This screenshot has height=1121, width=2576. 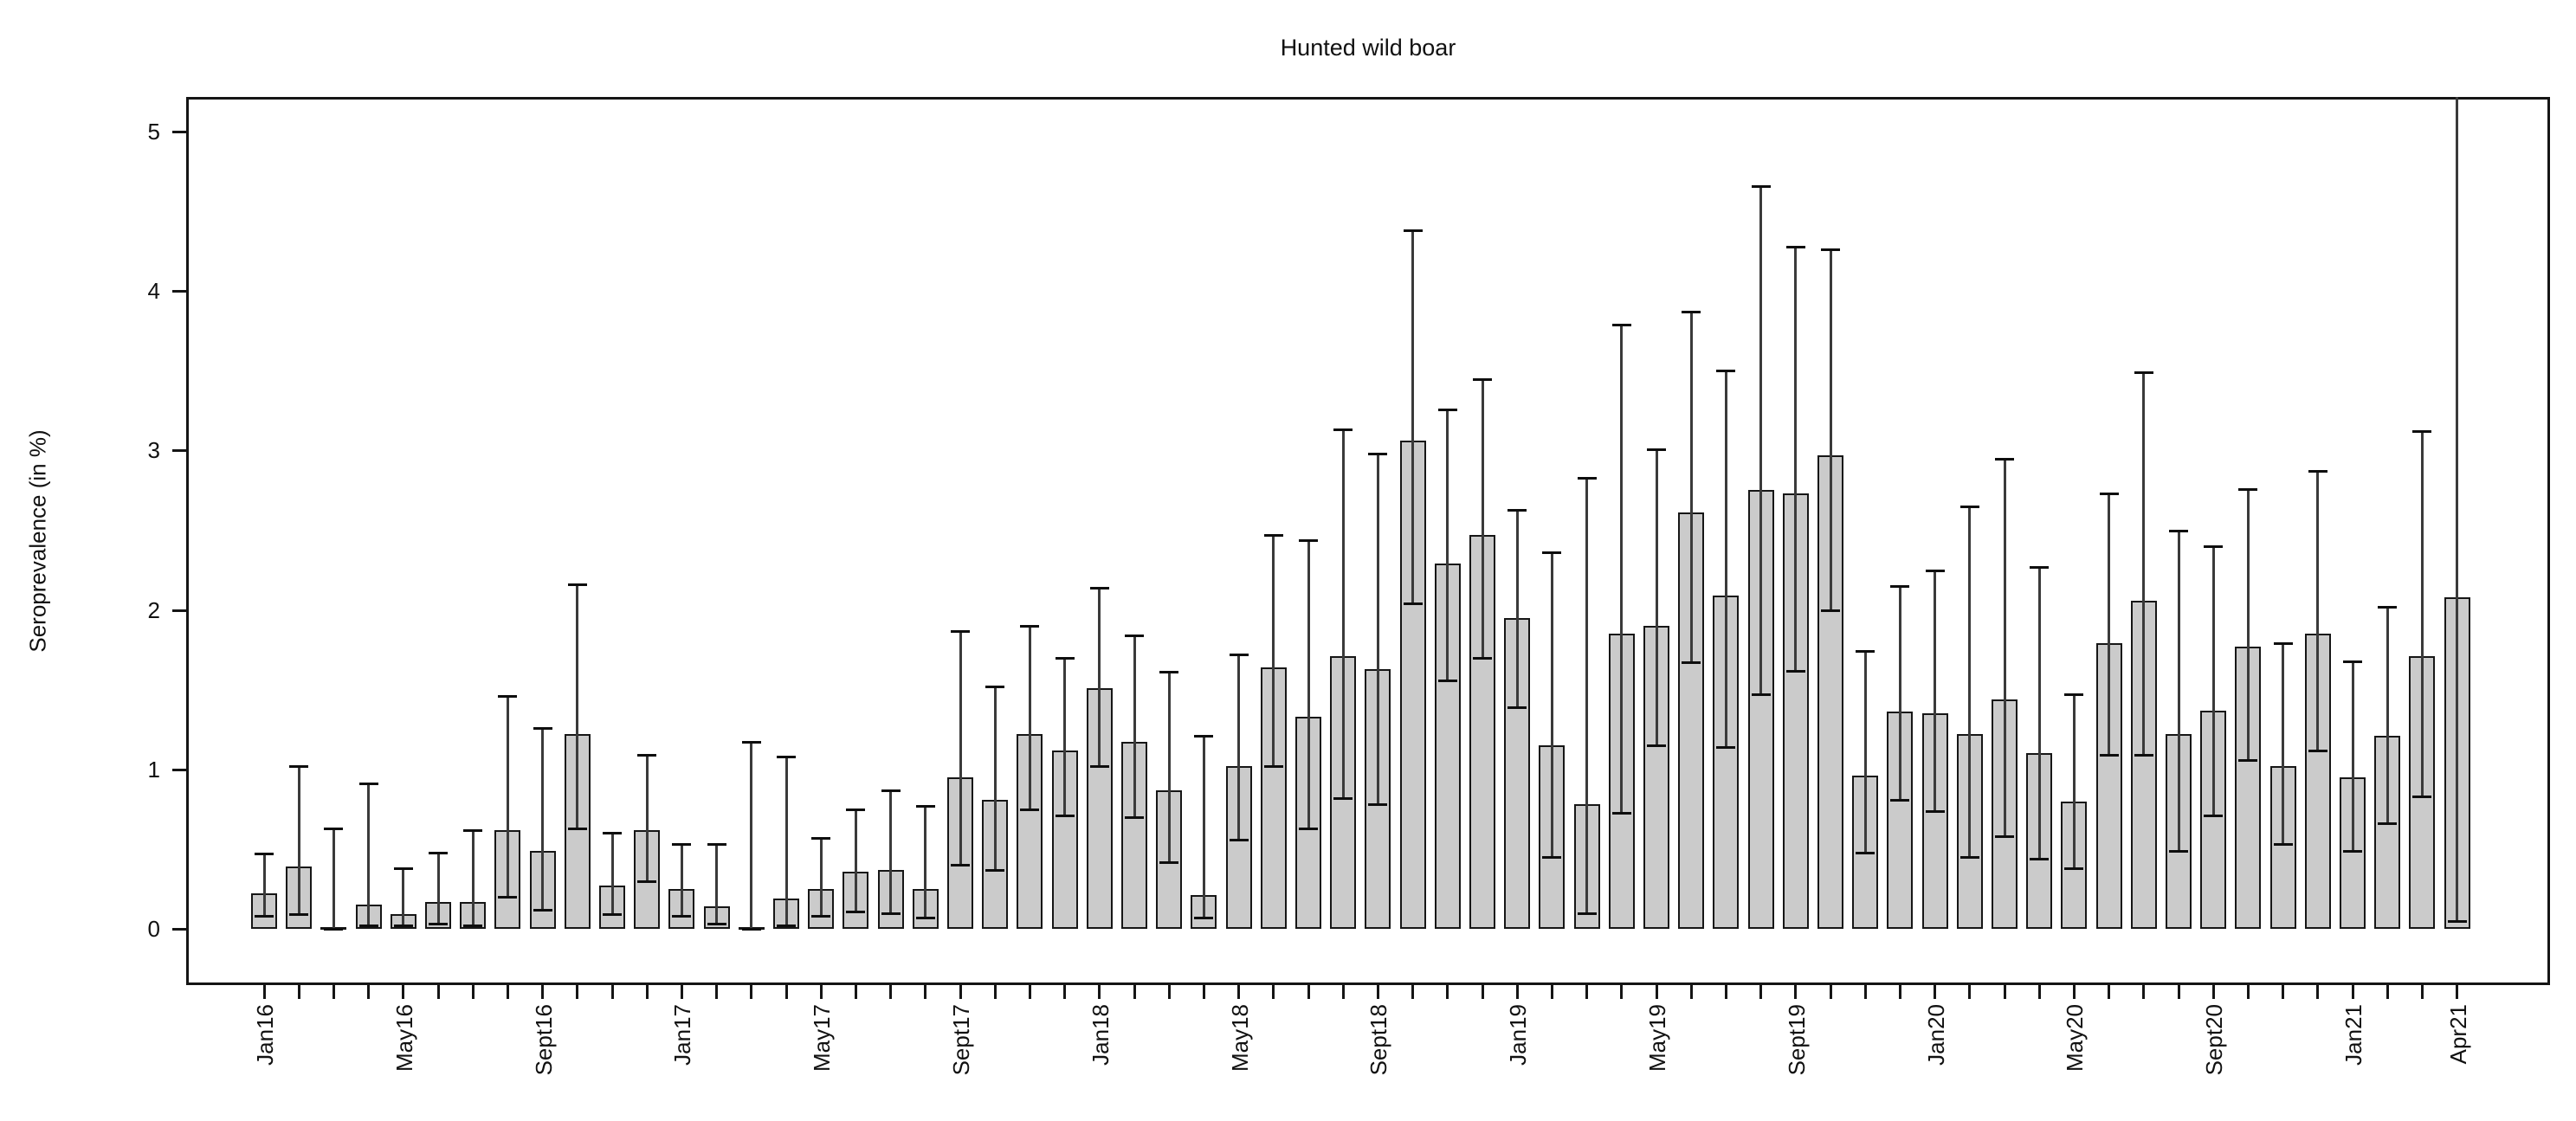 What do you see at coordinates (1377, 629) in the screenshot?
I see `error-bar-Sept18` at bounding box center [1377, 629].